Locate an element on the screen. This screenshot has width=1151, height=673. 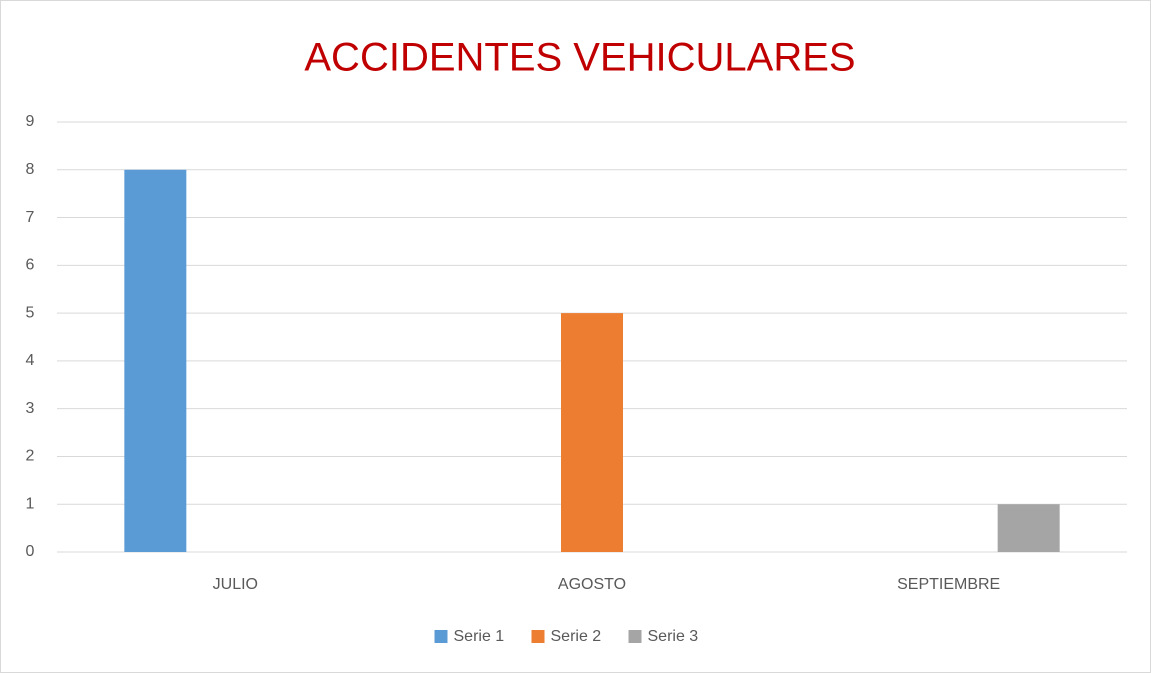
y-tick-label: 6 is located at coordinates (30, 265).